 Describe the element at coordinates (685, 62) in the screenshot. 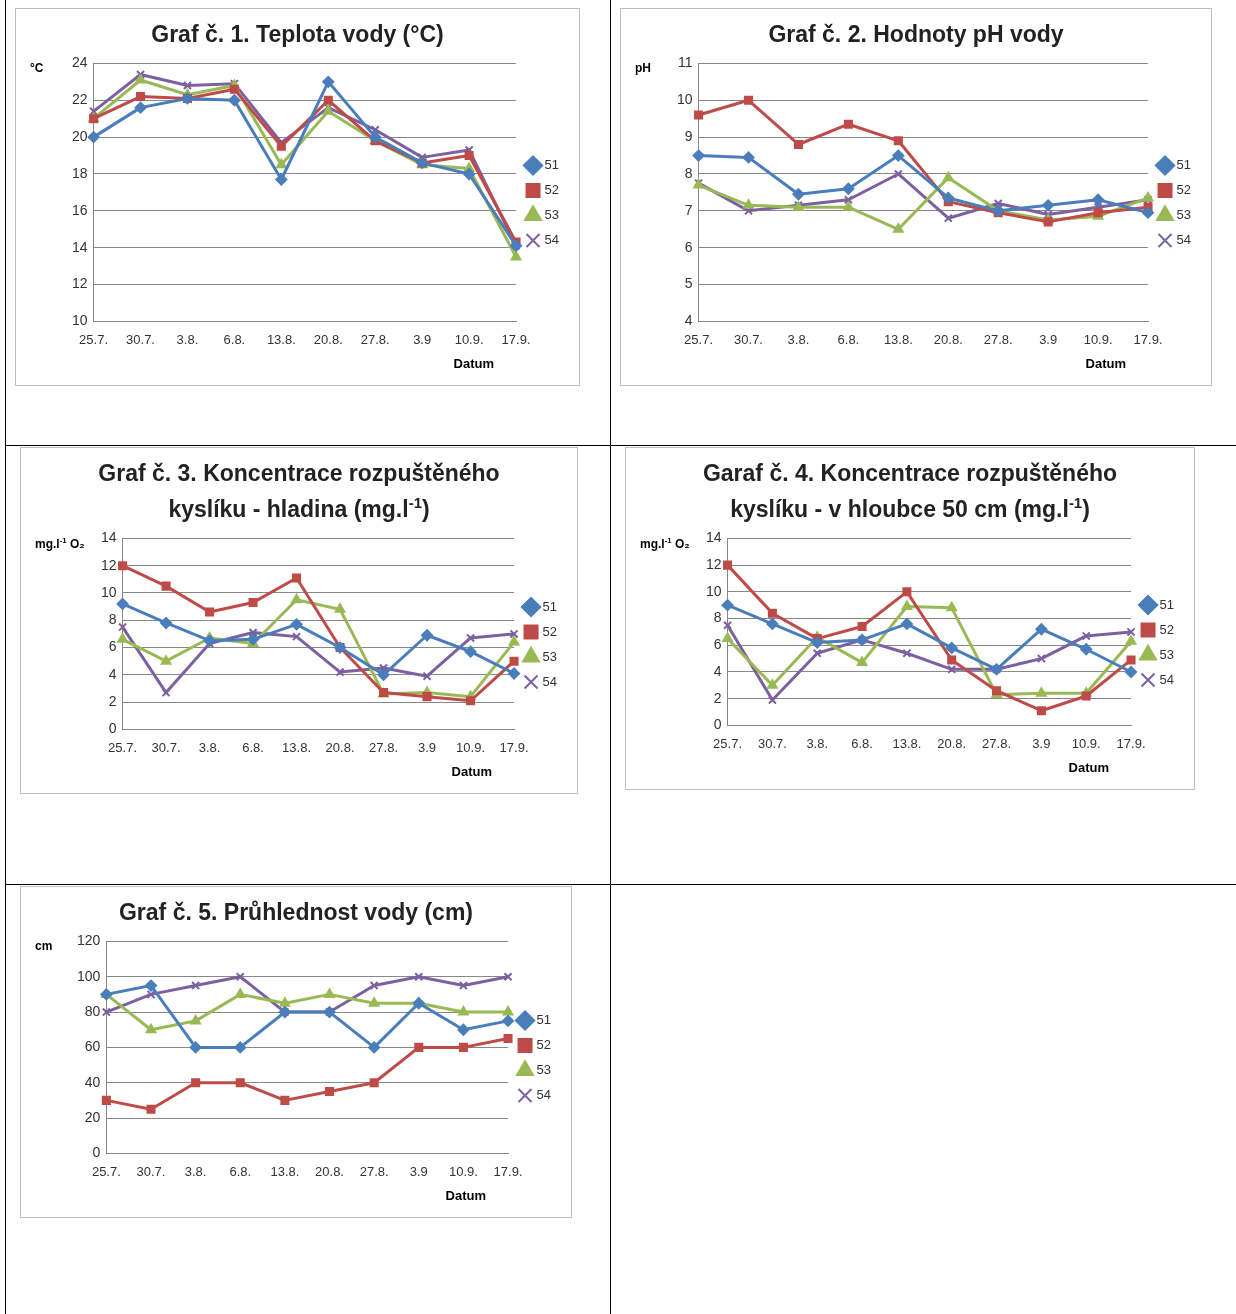

I see `y-tick-label: 11` at that location.